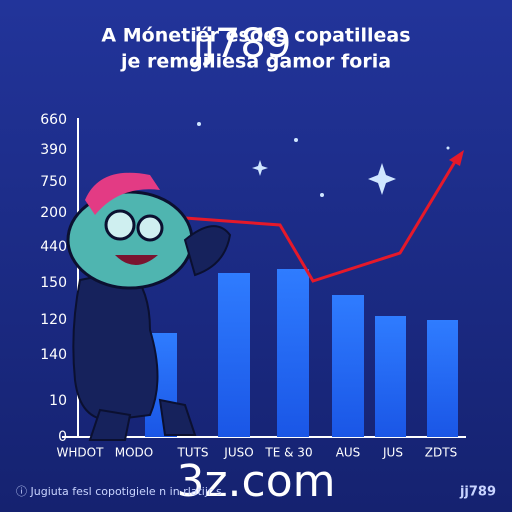 This screenshot has width=512, height=512. Describe the element at coordinates (255, 481) in the screenshot. I see `watermark: 3z.com` at that location.